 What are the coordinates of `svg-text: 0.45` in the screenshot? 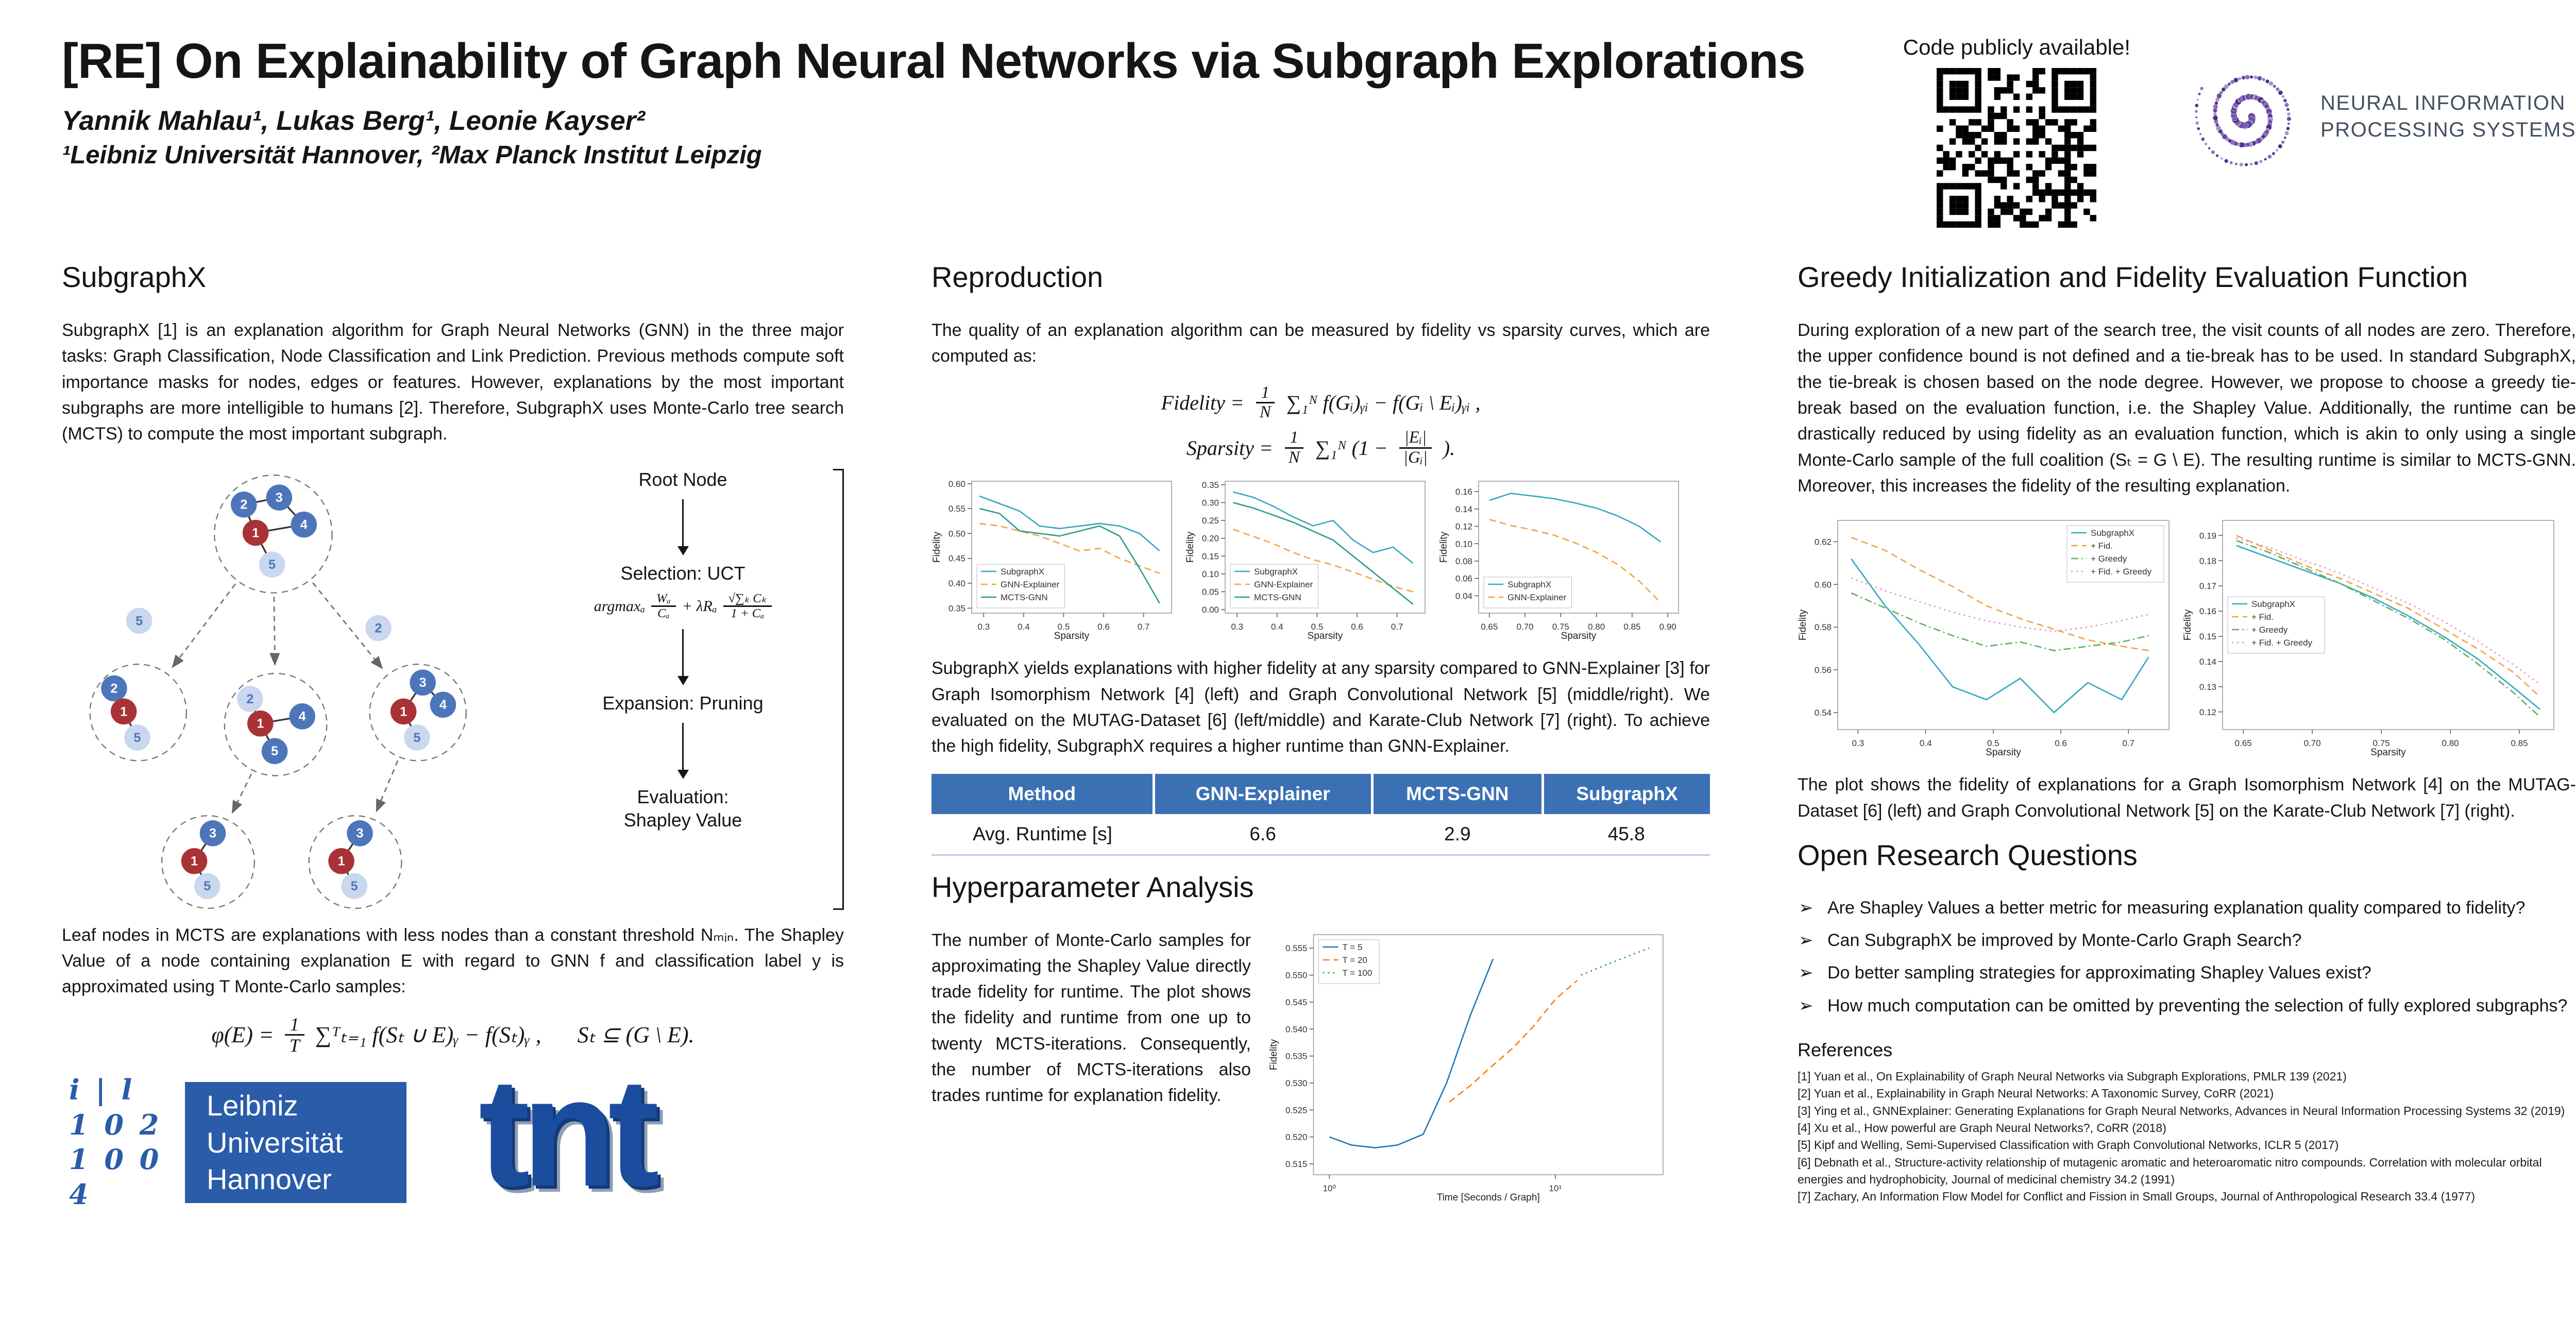 It's located at (956, 559).